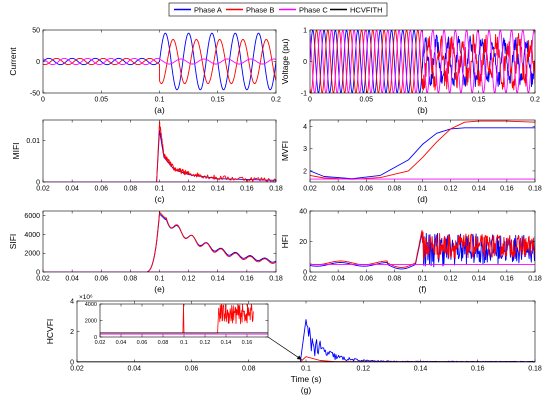  What do you see at coordinates (43, 100) in the screenshot?
I see `x-tick-label: 0` at bounding box center [43, 100].